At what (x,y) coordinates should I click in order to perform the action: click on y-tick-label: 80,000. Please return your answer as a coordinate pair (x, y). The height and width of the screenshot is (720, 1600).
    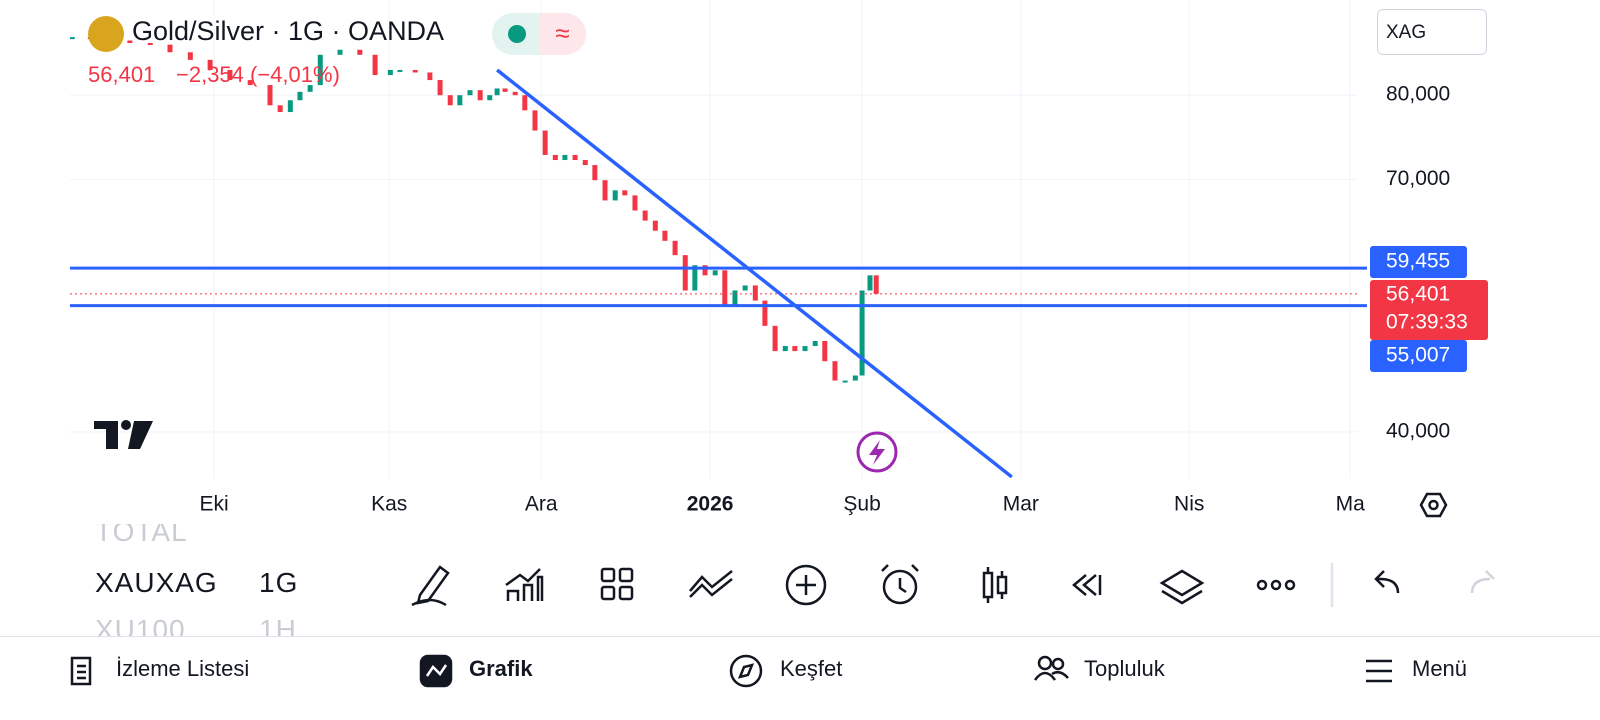
    Looking at the image, I should click on (1418, 94).